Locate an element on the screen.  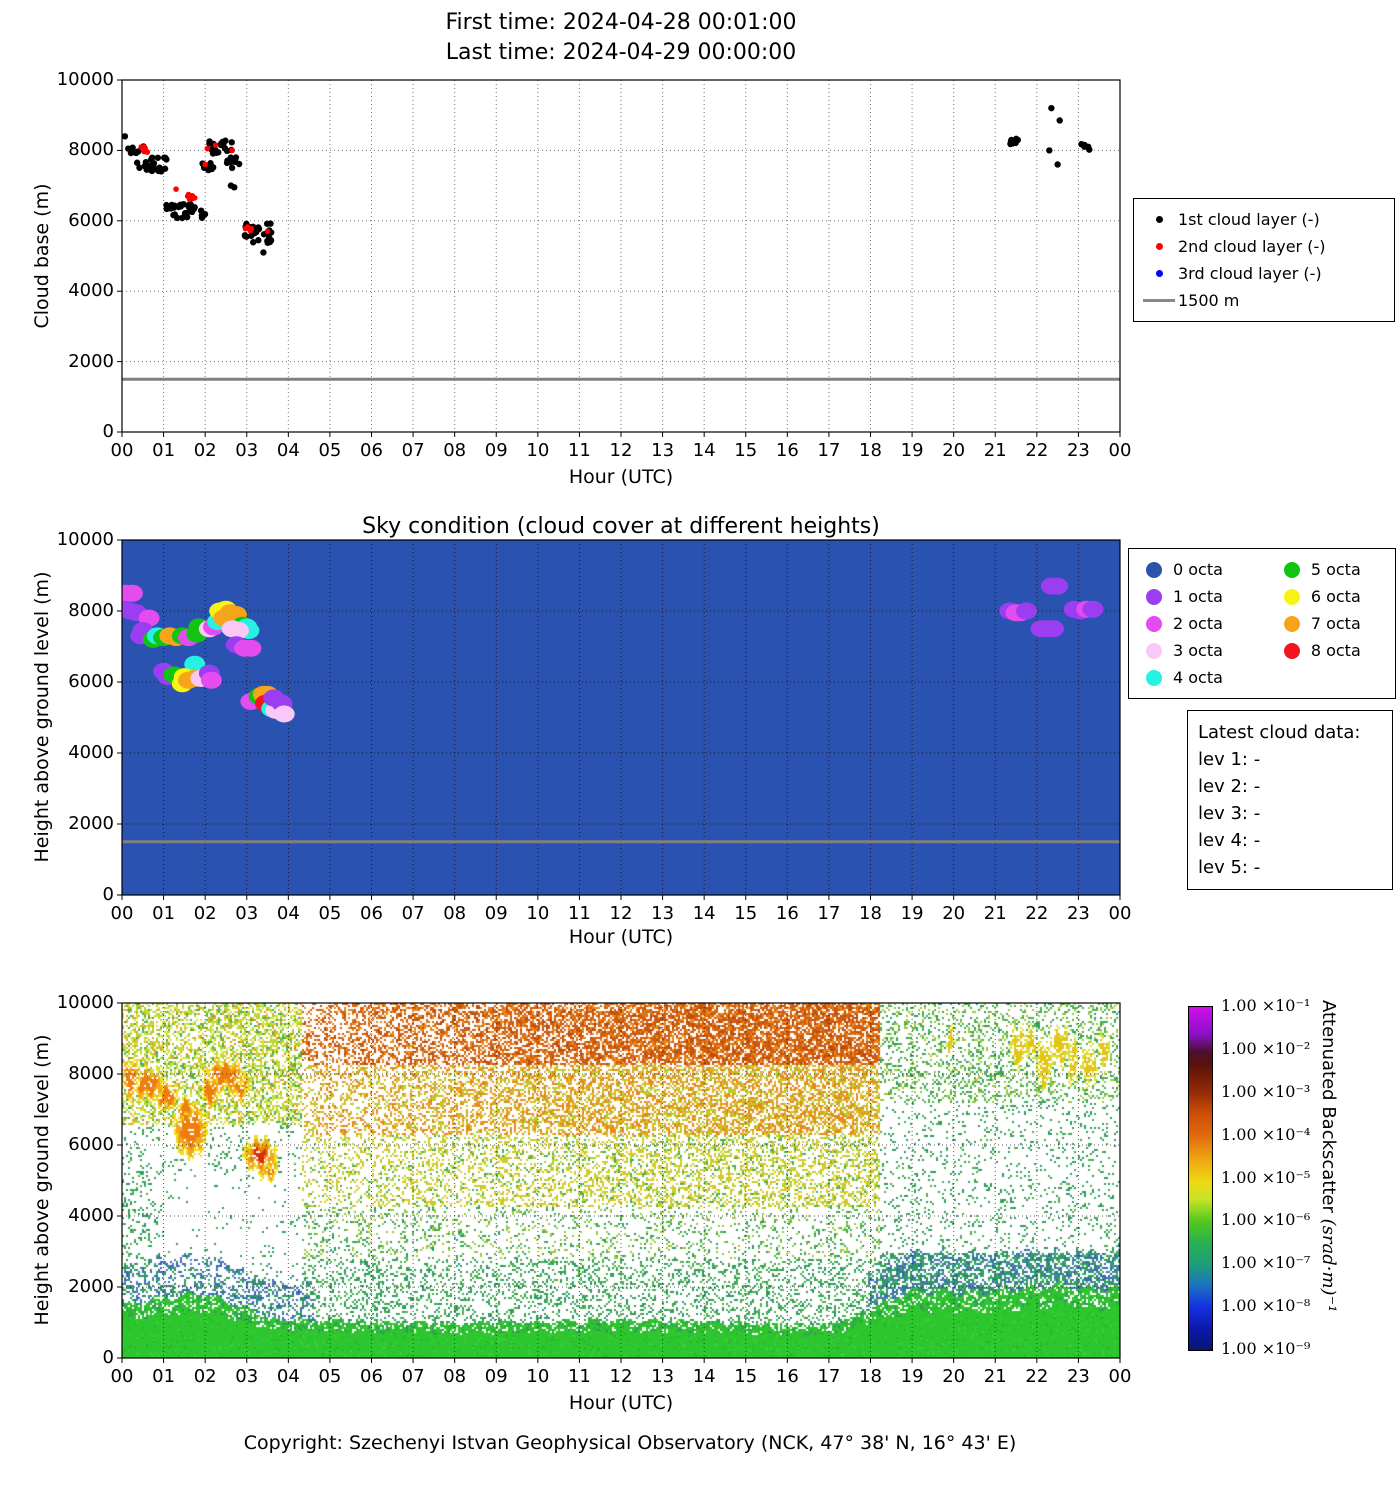
title-last-time: Last time: 2024-04-29 00:00:00 is located at coordinates (621, 52).